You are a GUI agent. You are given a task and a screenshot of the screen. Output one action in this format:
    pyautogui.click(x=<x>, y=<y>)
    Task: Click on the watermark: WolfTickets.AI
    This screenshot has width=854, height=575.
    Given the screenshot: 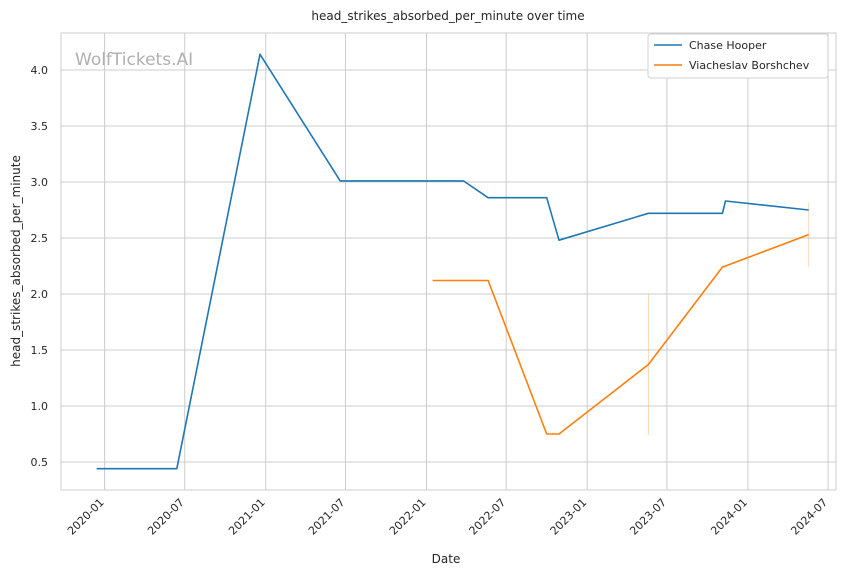 What is the action you would take?
    pyautogui.click(x=134, y=60)
    